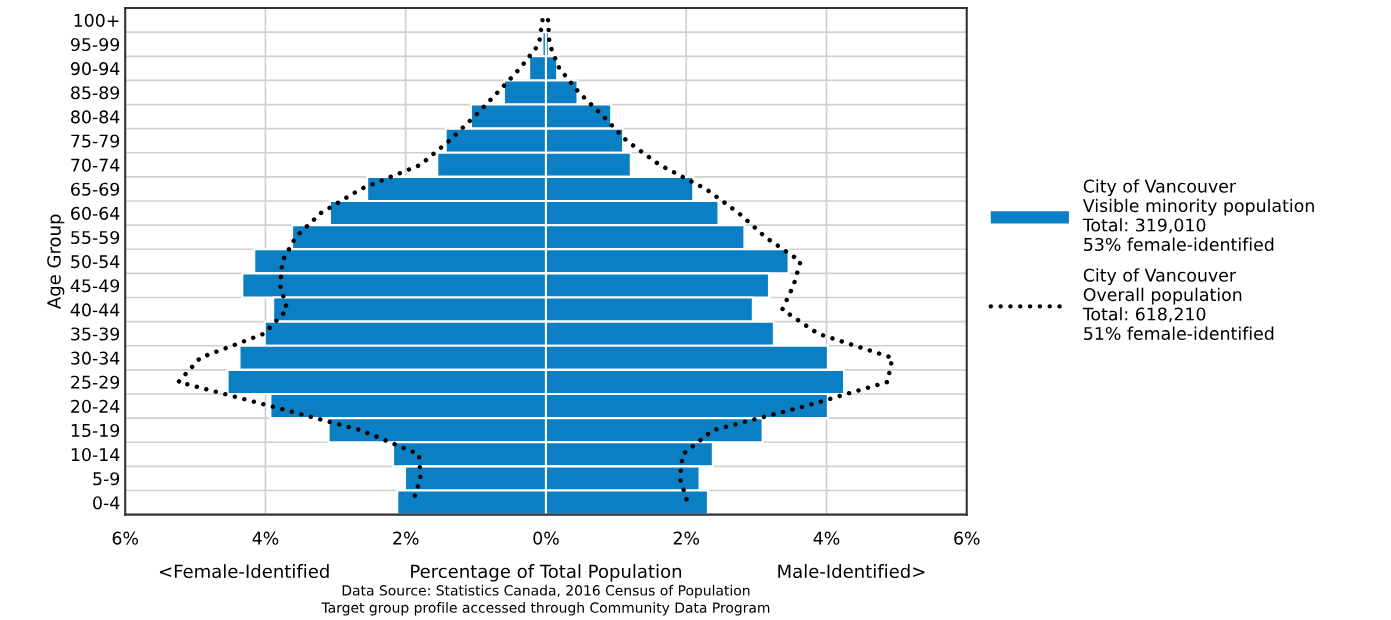 This screenshot has height=620, width=1391. Describe the element at coordinates (95, 286) in the screenshot. I see `y-tick-label: 45-49` at that location.